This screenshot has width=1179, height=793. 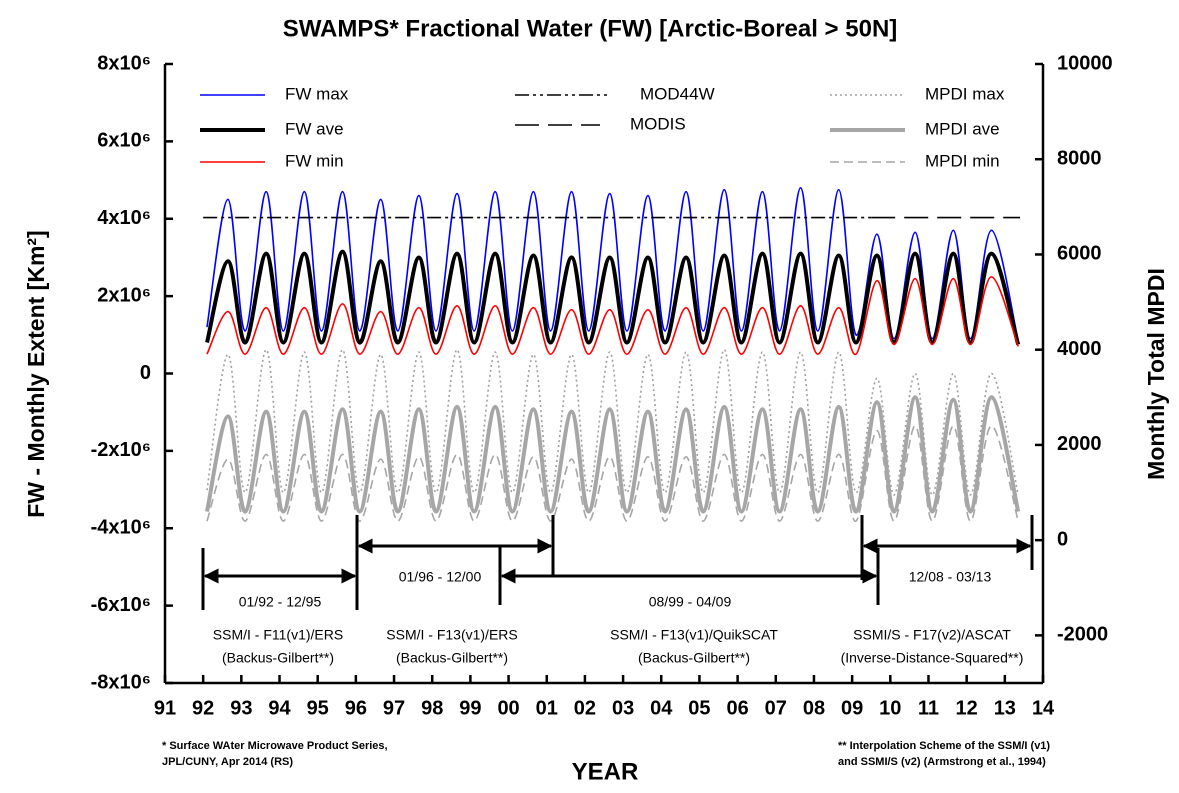 I want to click on sensor-label: SSM/I - F13(v1)/ERS, so click(x=451, y=635).